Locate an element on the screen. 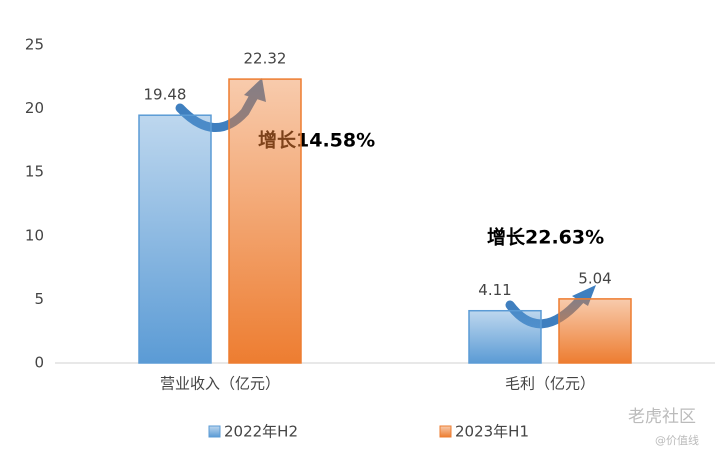  data-label: 19.48 is located at coordinates (165, 95).